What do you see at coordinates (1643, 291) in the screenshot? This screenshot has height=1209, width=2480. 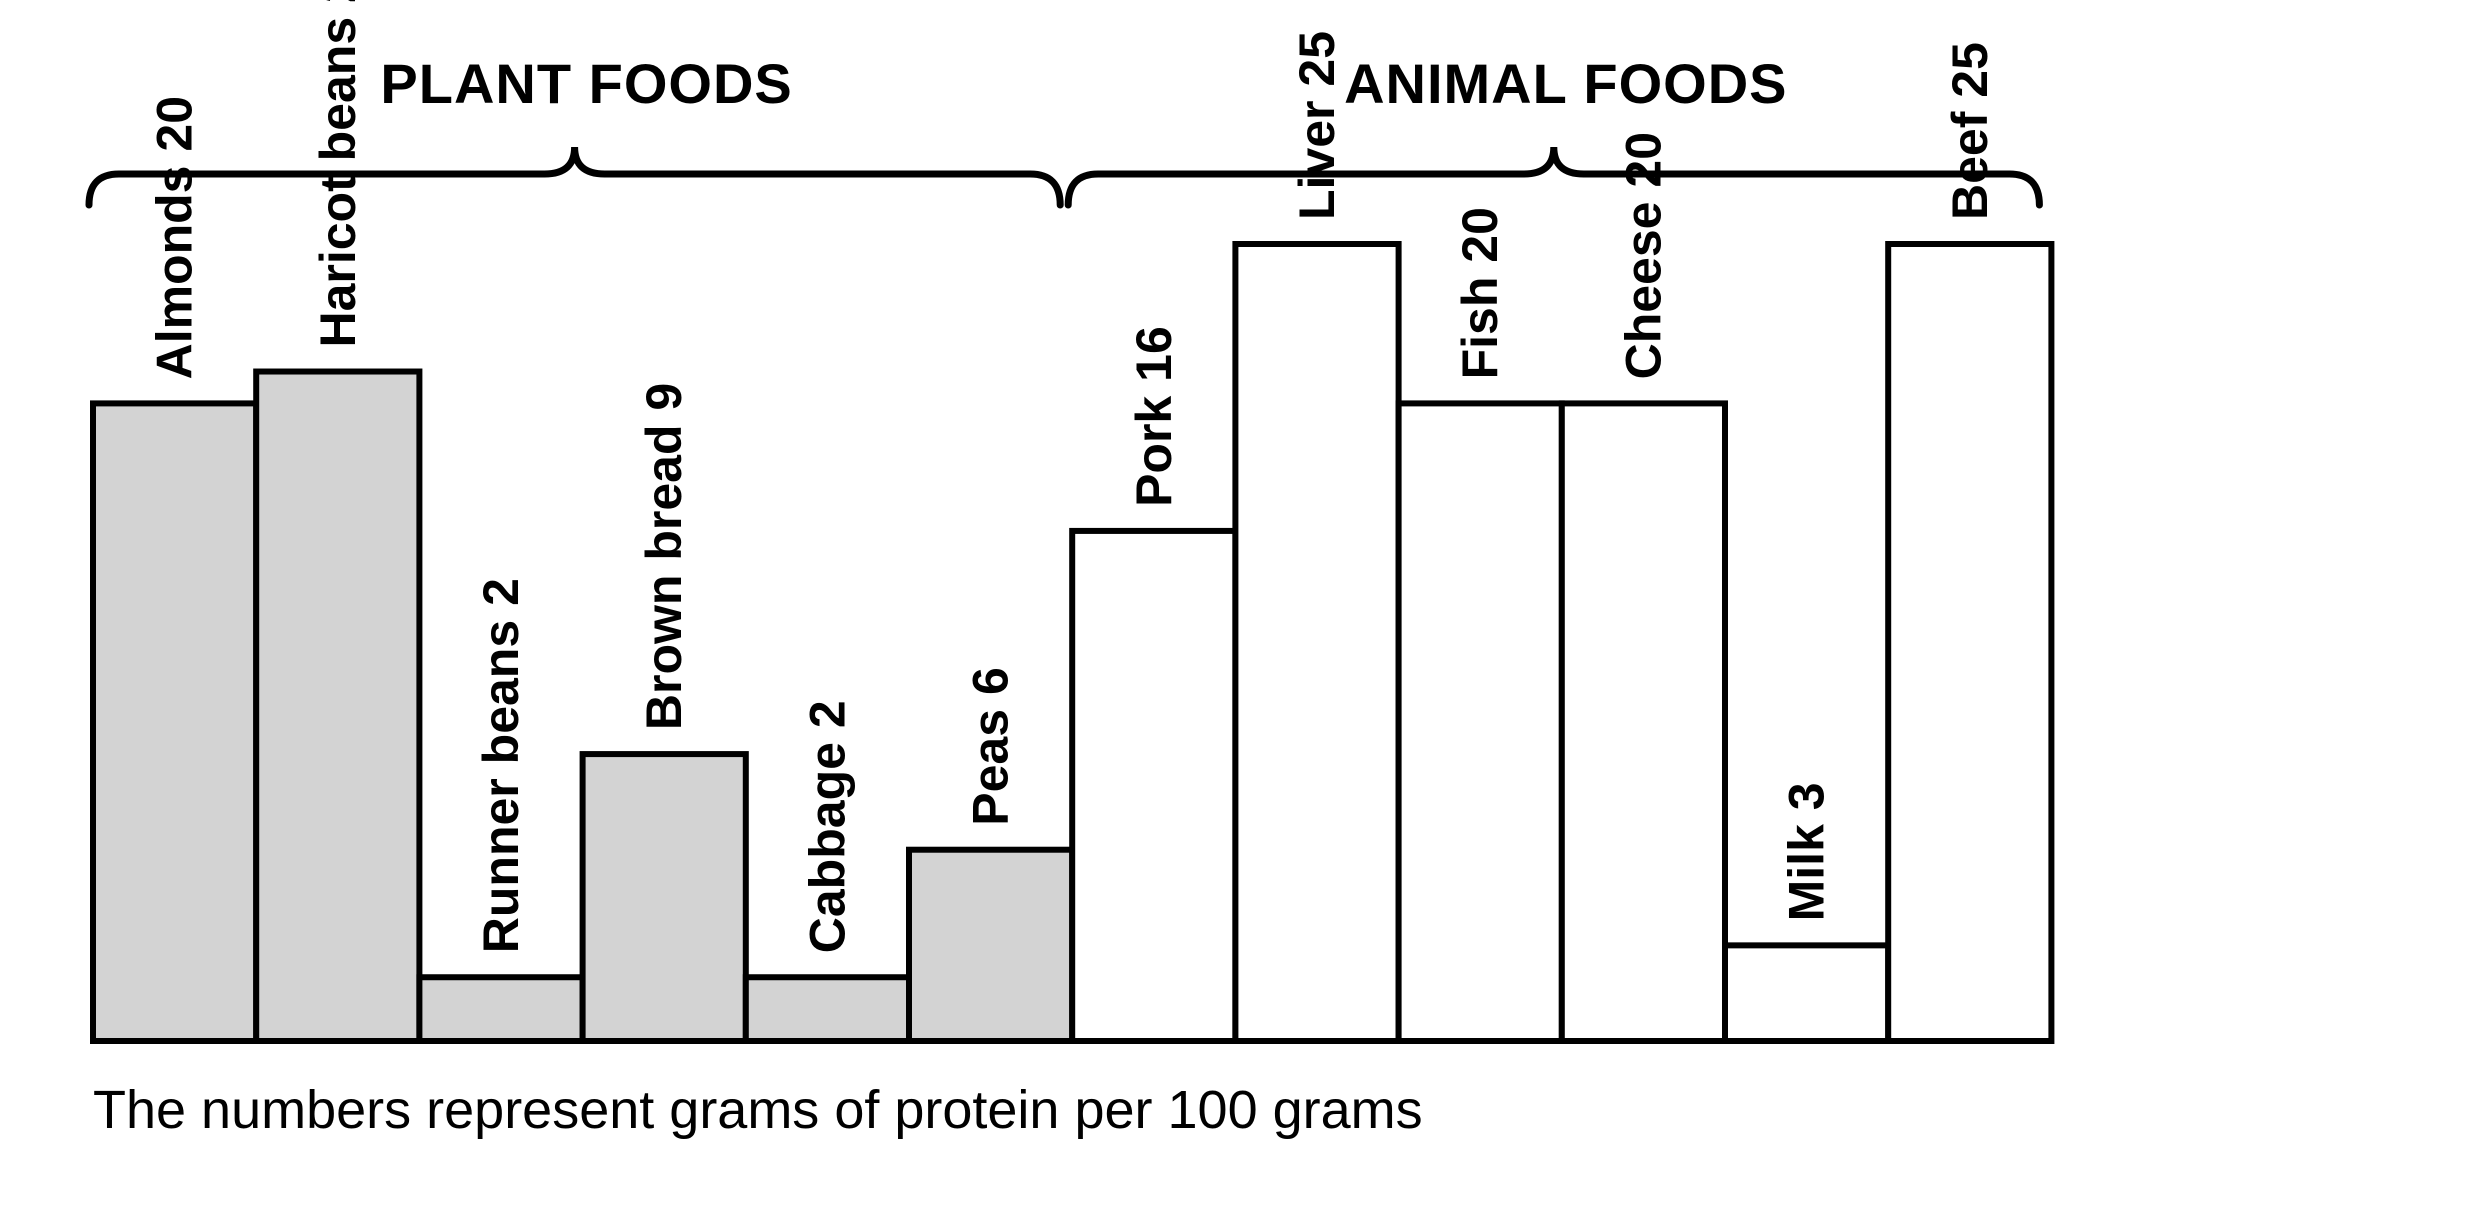 I see `bar-category: Cheese` at bounding box center [1643, 291].